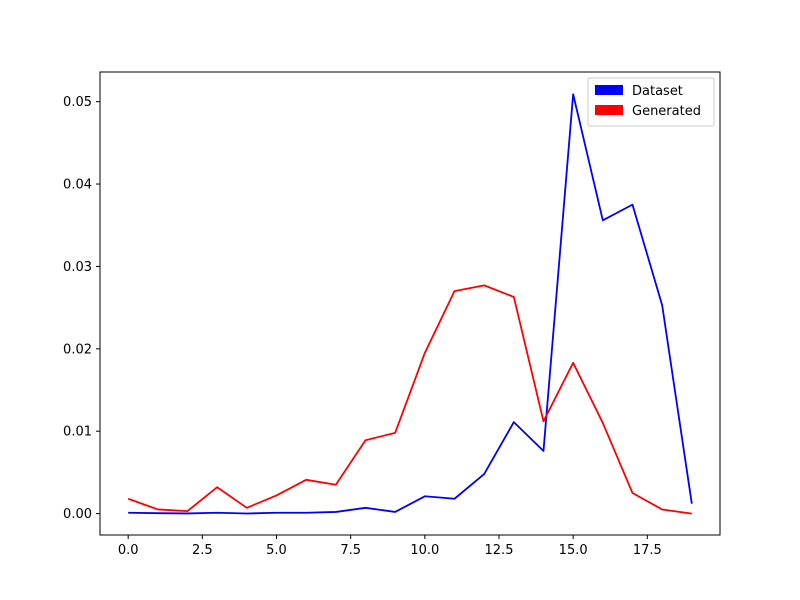 The width and height of the screenshot is (800, 600). What do you see at coordinates (609, 90) in the screenshot?
I see `legend-swatch-dataset` at bounding box center [609, 90].